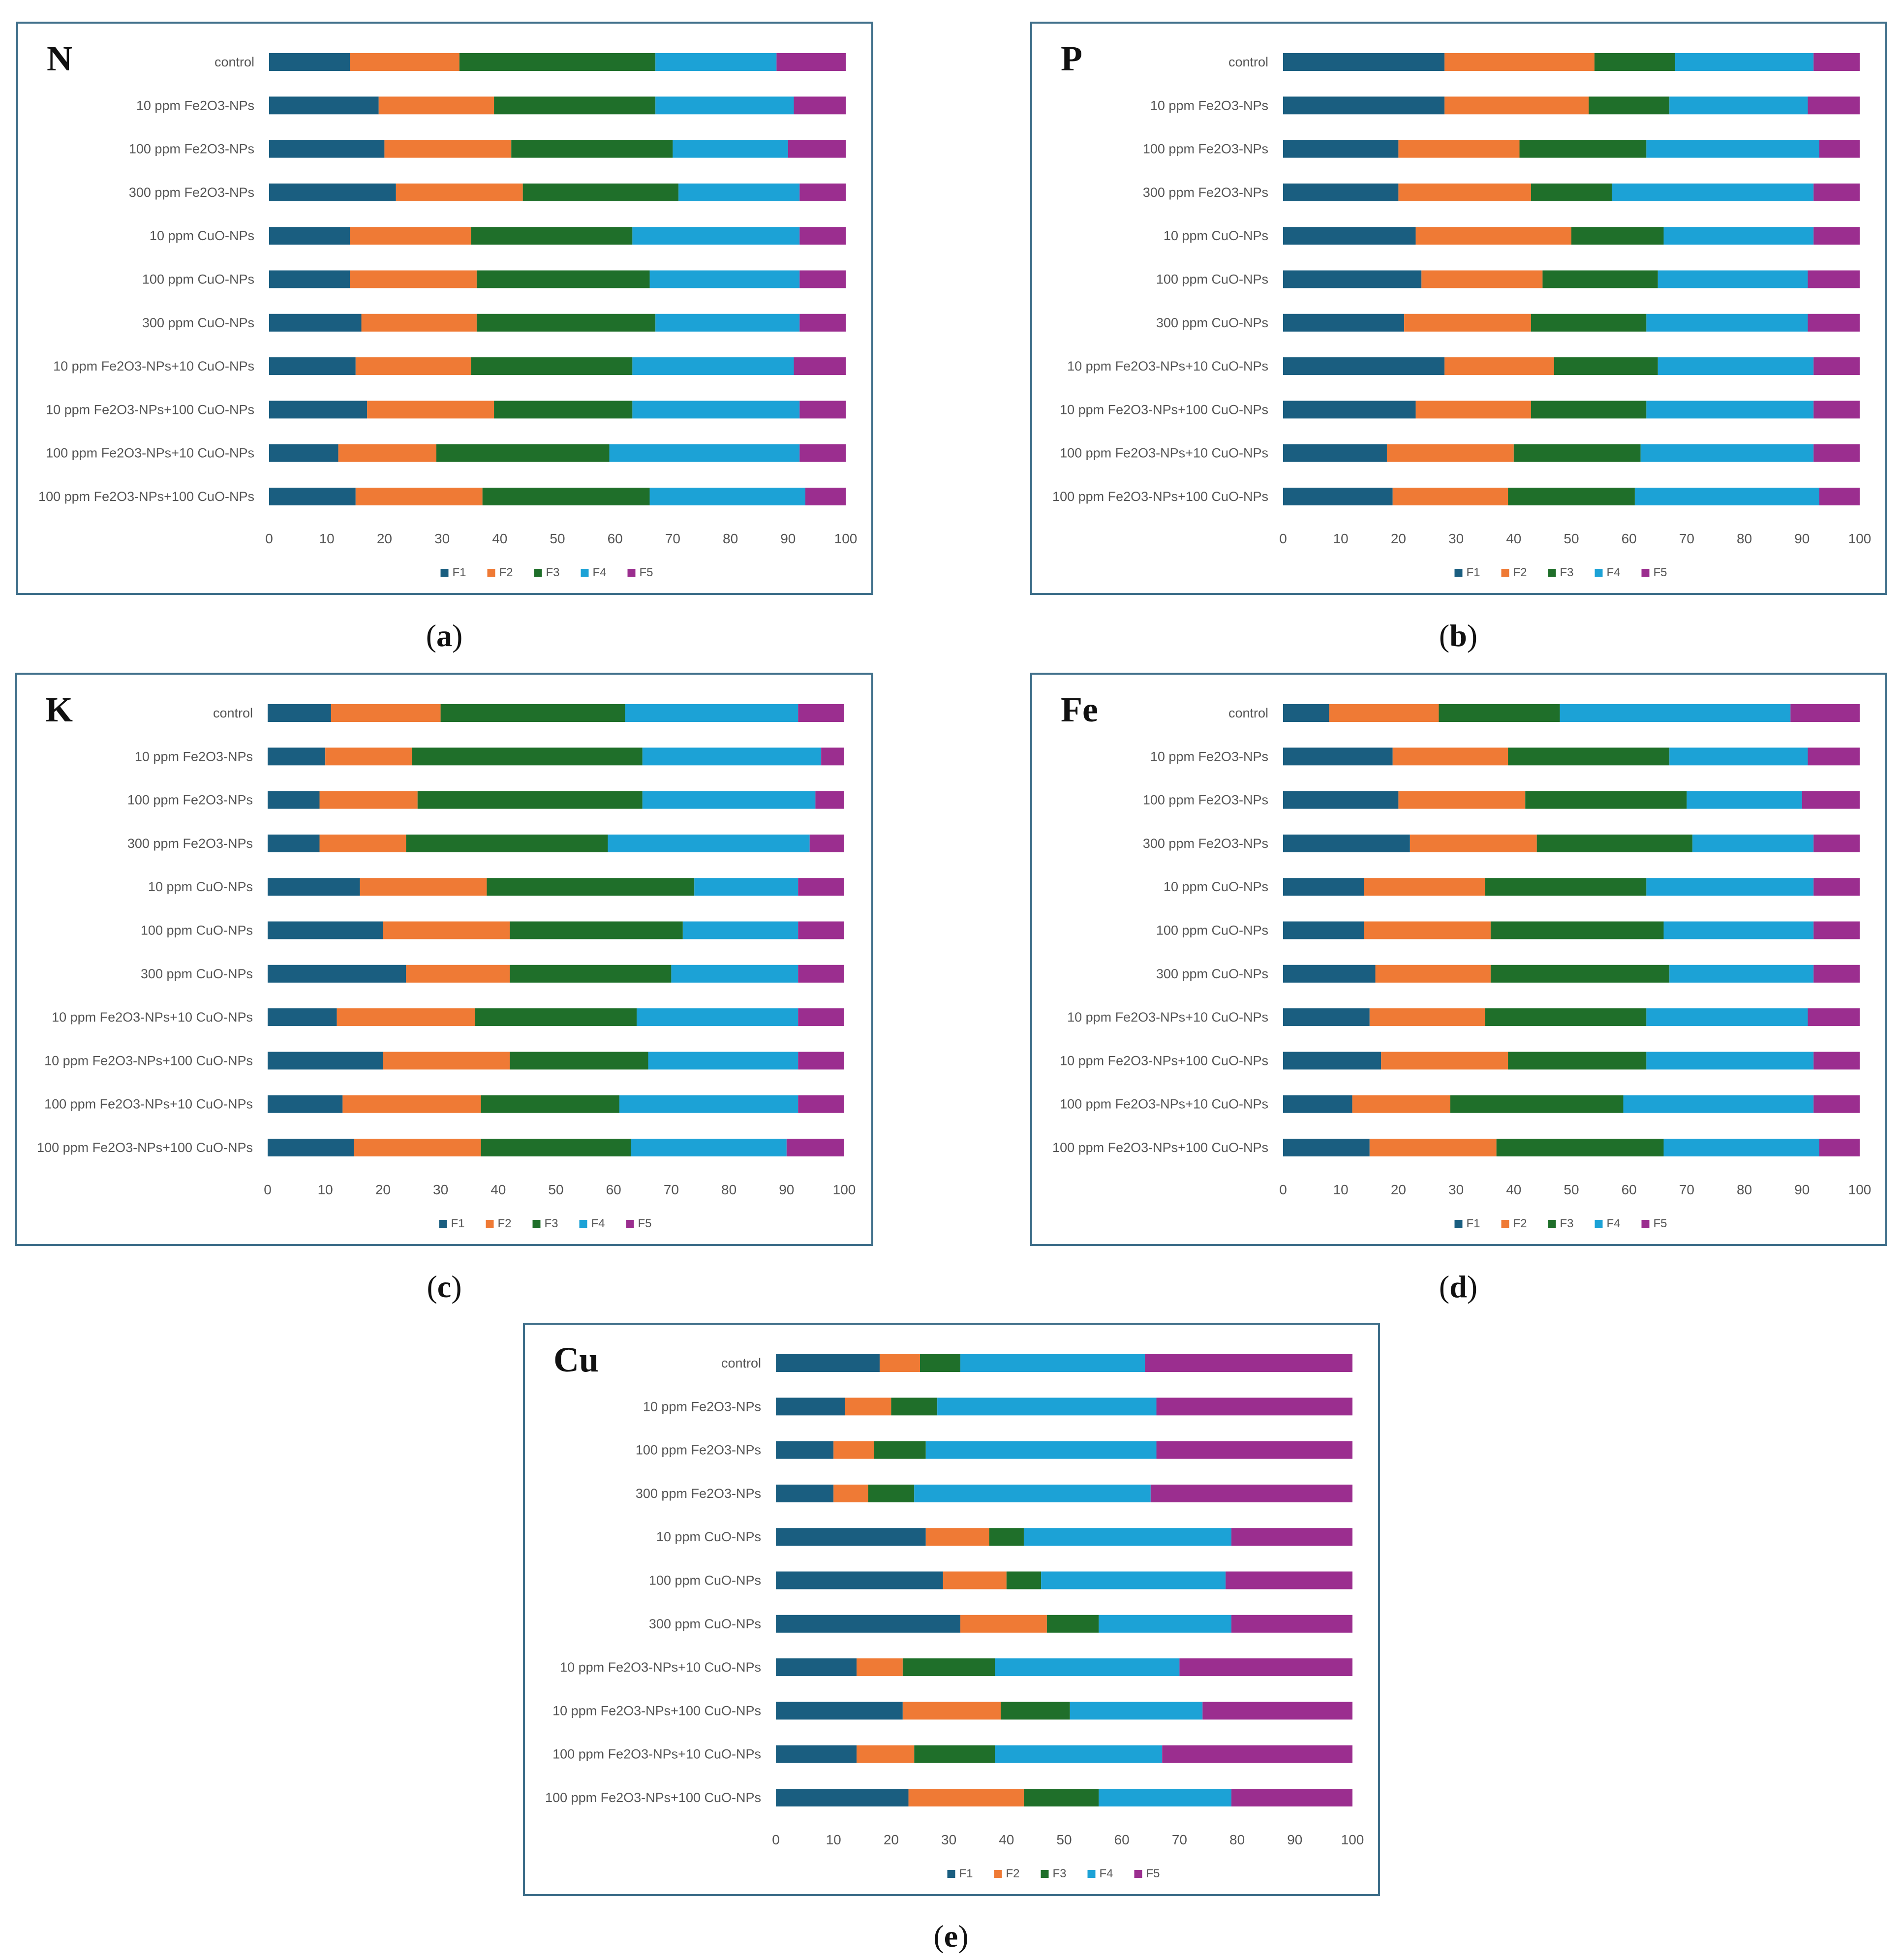  What do you see at coordinates (1205, 800) in the screenshot?
I see `category-label: 100 ppm Fe2O3-NPs` at bounding box center [1205, 800].